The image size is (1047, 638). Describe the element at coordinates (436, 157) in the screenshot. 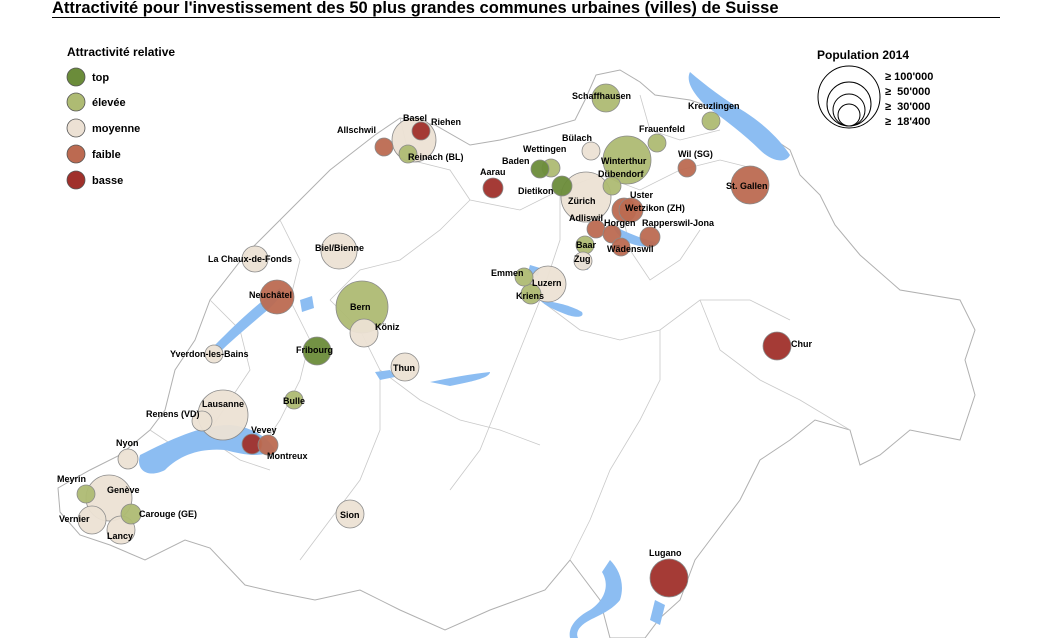

I see `city-label-reinach-bl: Reinach (BL)` at that location.